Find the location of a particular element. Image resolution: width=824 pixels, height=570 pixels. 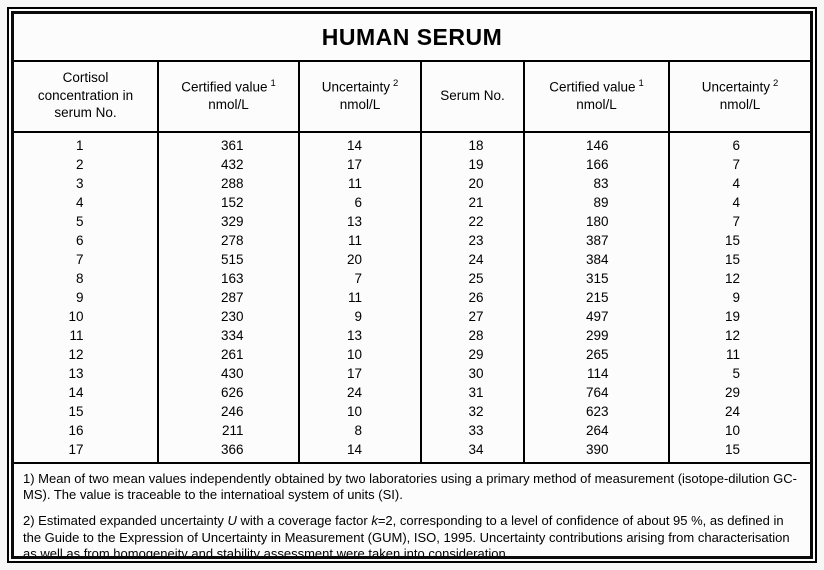

cell-value: 12 is located at coordinates (76, 354).